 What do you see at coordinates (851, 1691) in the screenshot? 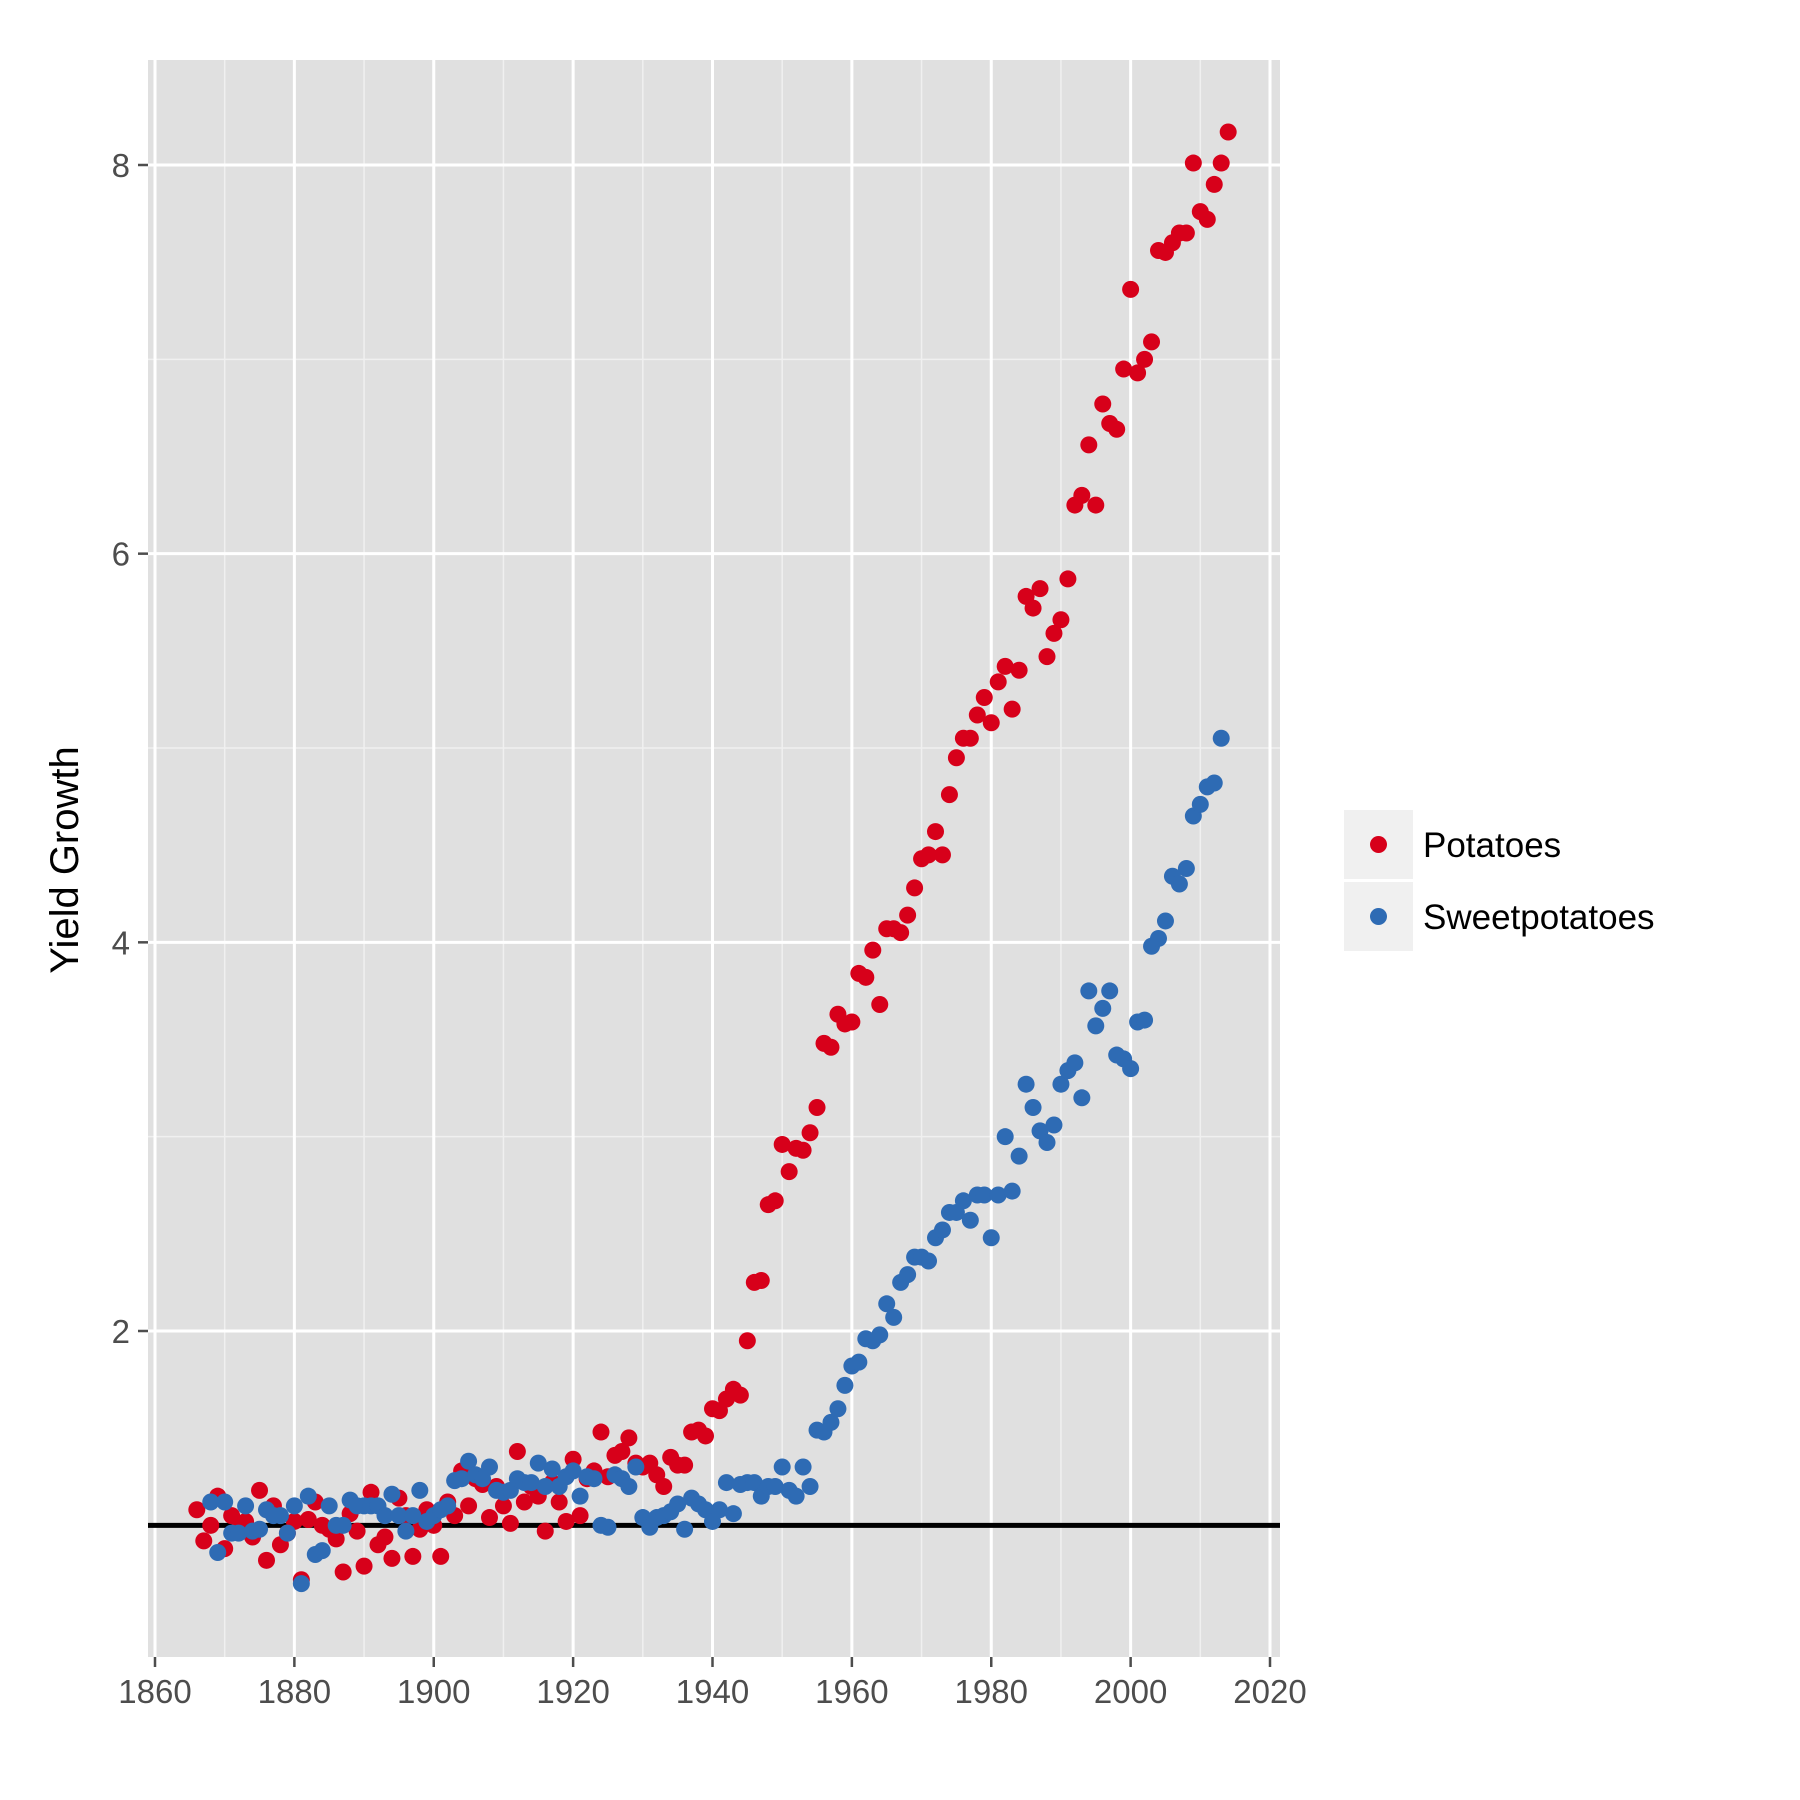
I see `x-tick-label: 1960` at bounding box center [851, 1691].